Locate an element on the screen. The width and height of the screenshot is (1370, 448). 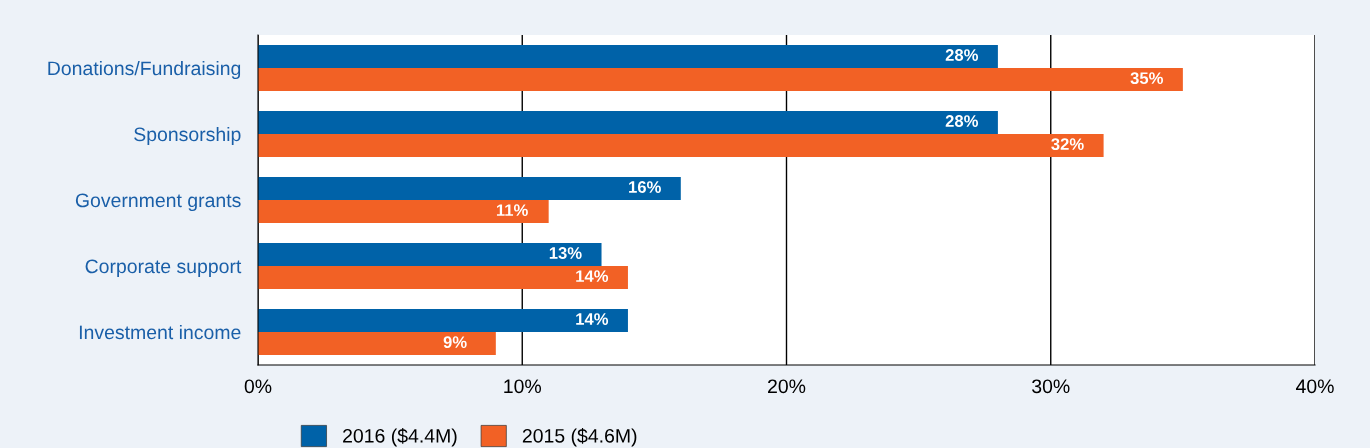
y-tick-label: Donations/Fundraising is located at coordinates (144, 70).